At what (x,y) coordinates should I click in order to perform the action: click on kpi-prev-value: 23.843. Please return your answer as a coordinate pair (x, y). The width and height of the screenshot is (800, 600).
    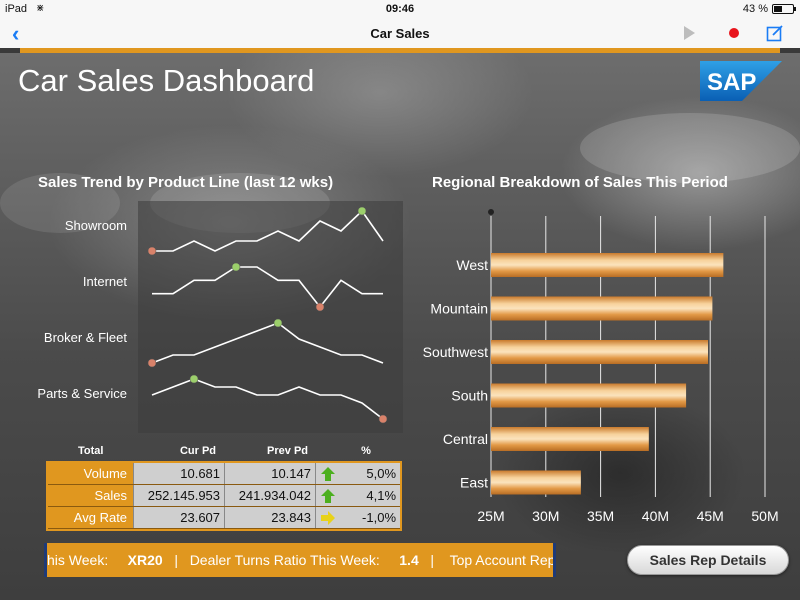
    Looking at the image, I should click on (269, 517).